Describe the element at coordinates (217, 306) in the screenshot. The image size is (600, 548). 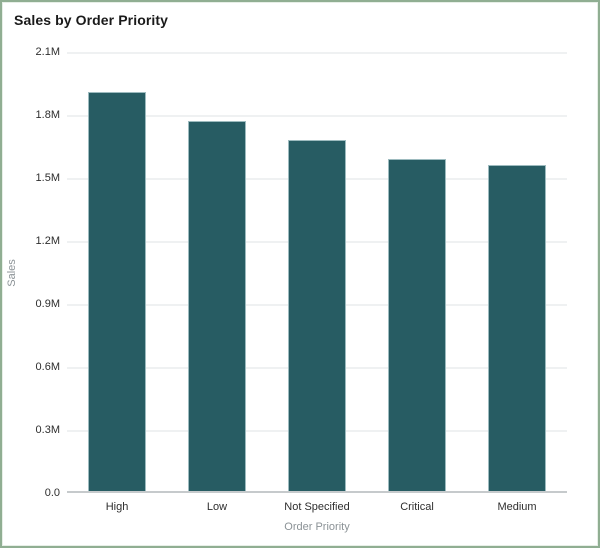
I see `bar-low` at that location.